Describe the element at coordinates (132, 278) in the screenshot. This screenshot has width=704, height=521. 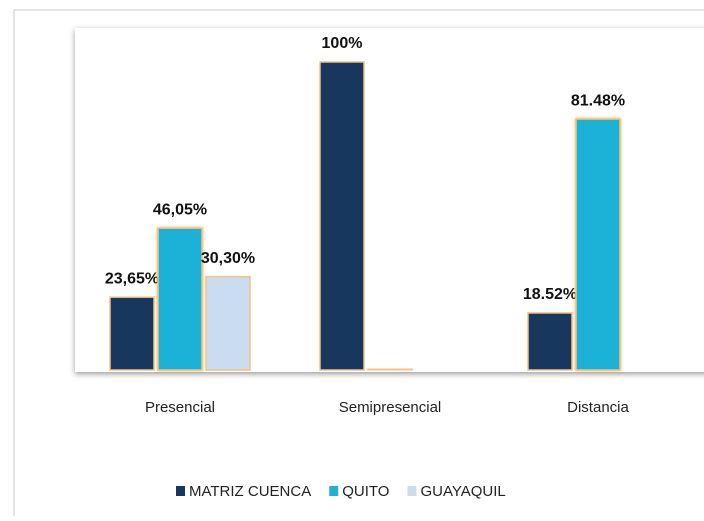
I see `value-label: 23,65%` at that location.